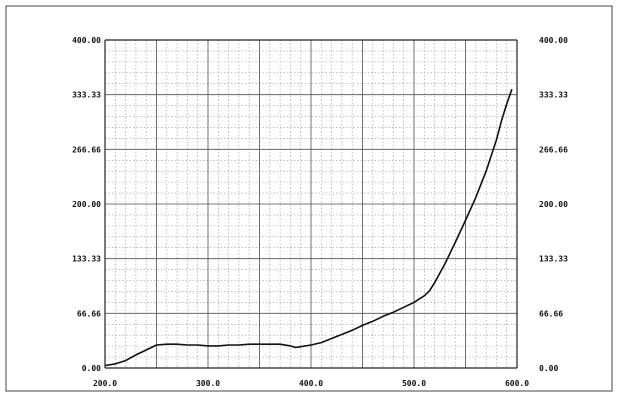 This screenshot has width=620, height=403. Describe the element at coordinates (517, 383) in the screenshot. I see `x-tick-label: 600.0` at that location.